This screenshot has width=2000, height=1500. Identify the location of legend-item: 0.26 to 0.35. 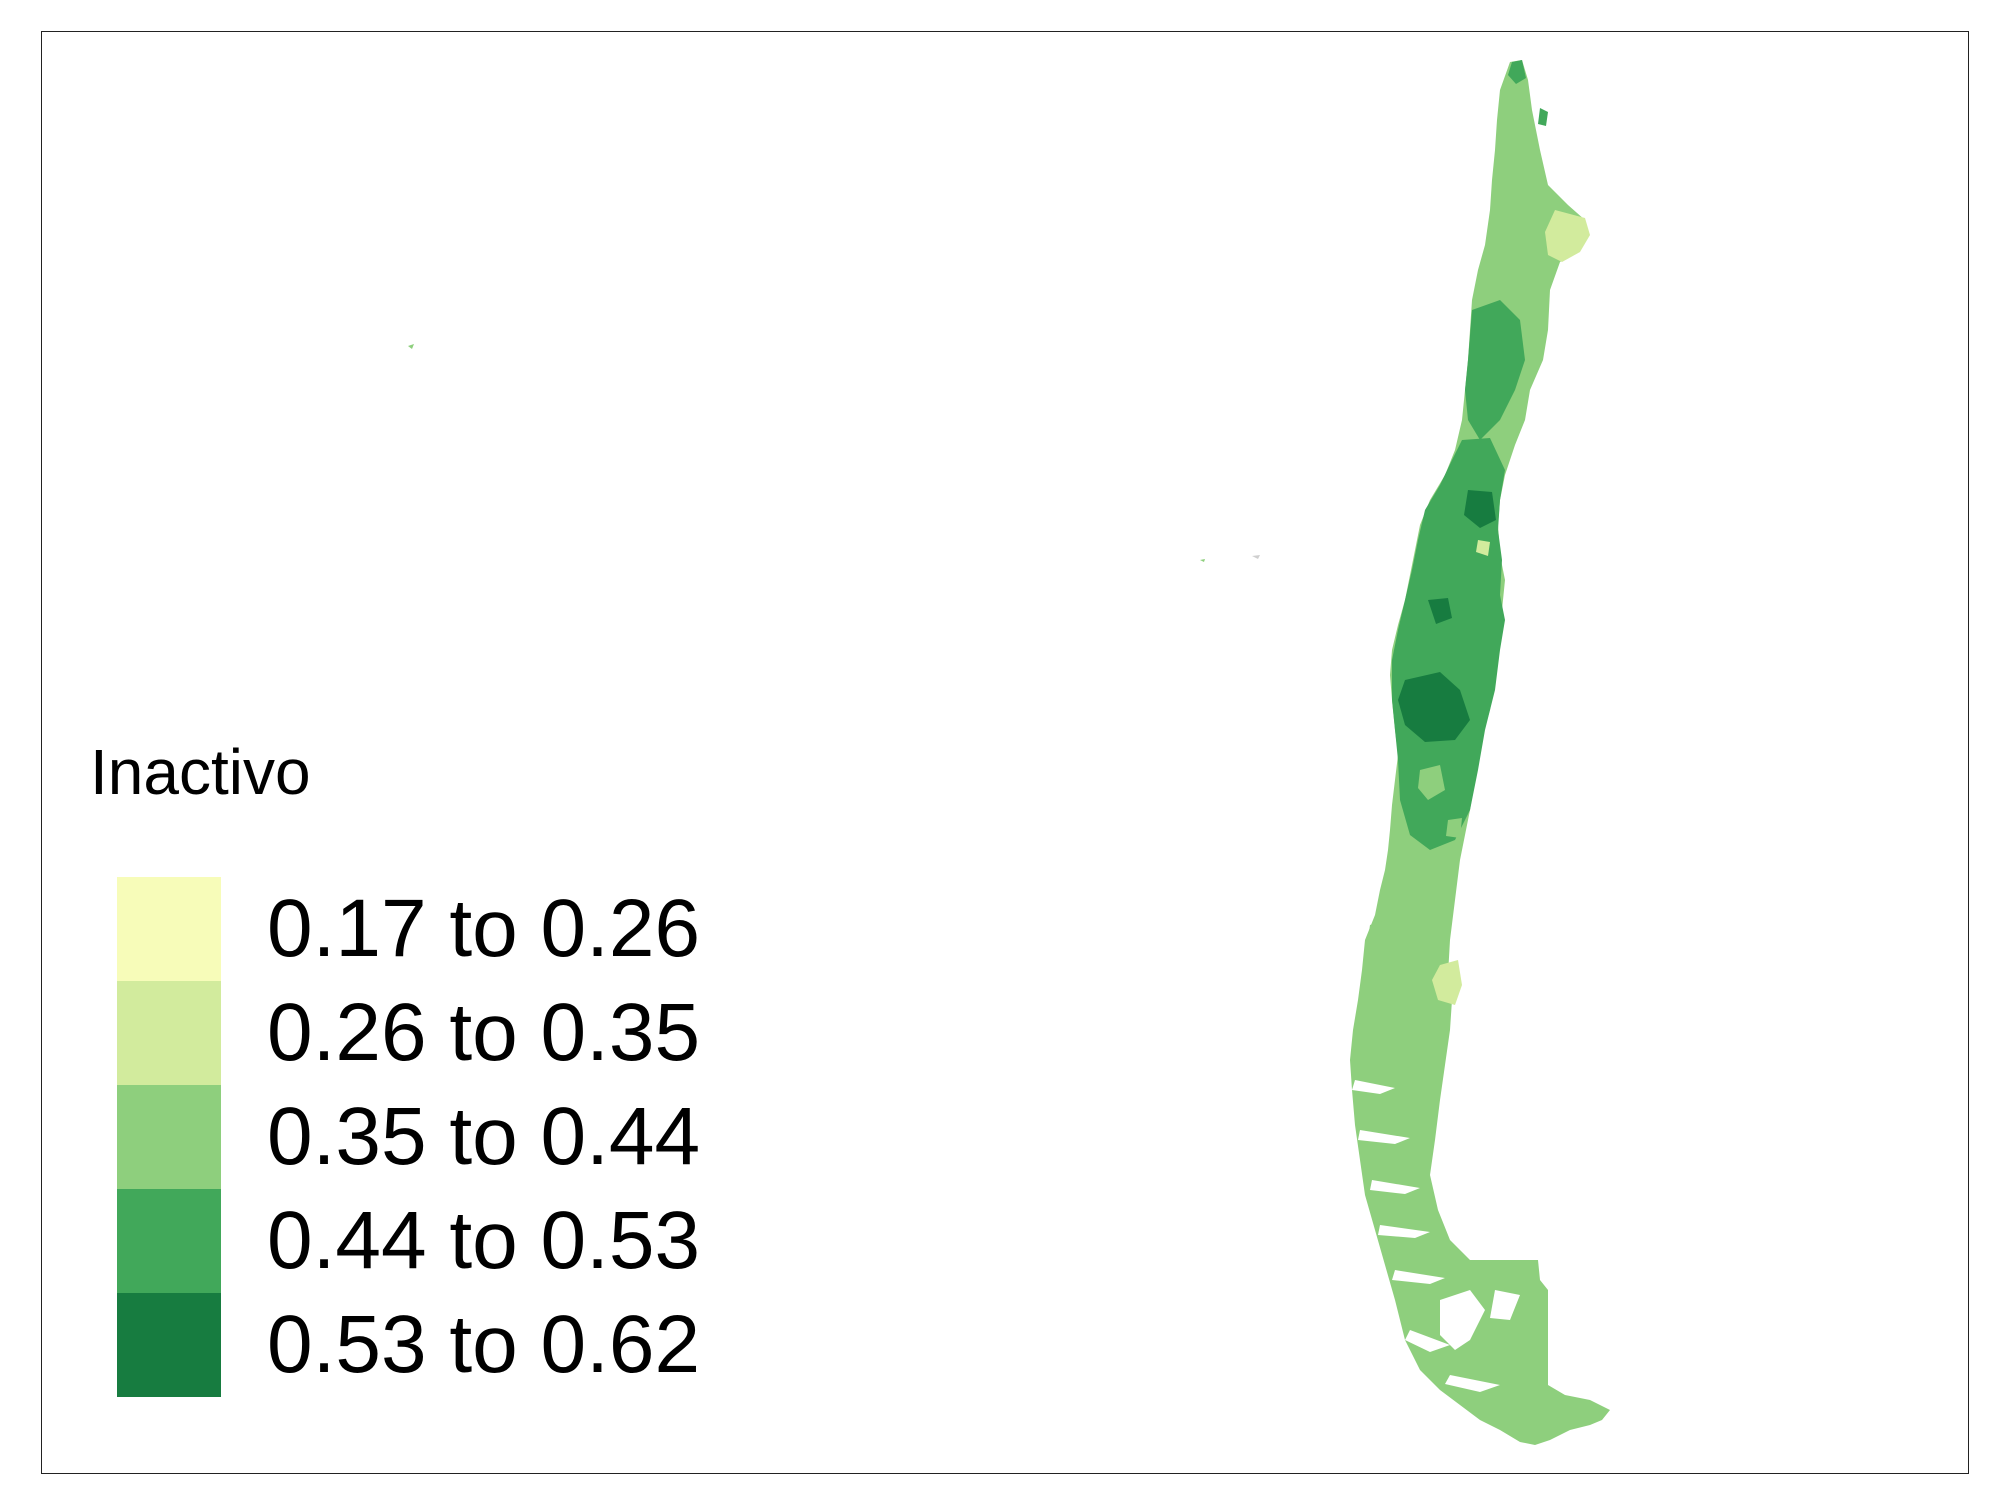
(467, 1033).